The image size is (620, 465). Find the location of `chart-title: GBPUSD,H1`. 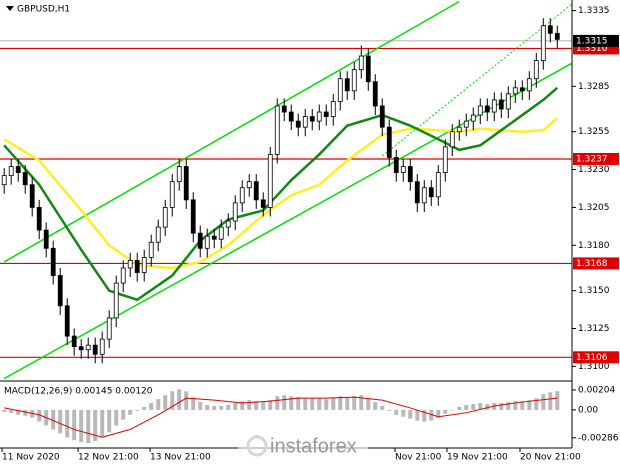

chart-title: GBPUSD,H1 is located at coordinates (43, 10).